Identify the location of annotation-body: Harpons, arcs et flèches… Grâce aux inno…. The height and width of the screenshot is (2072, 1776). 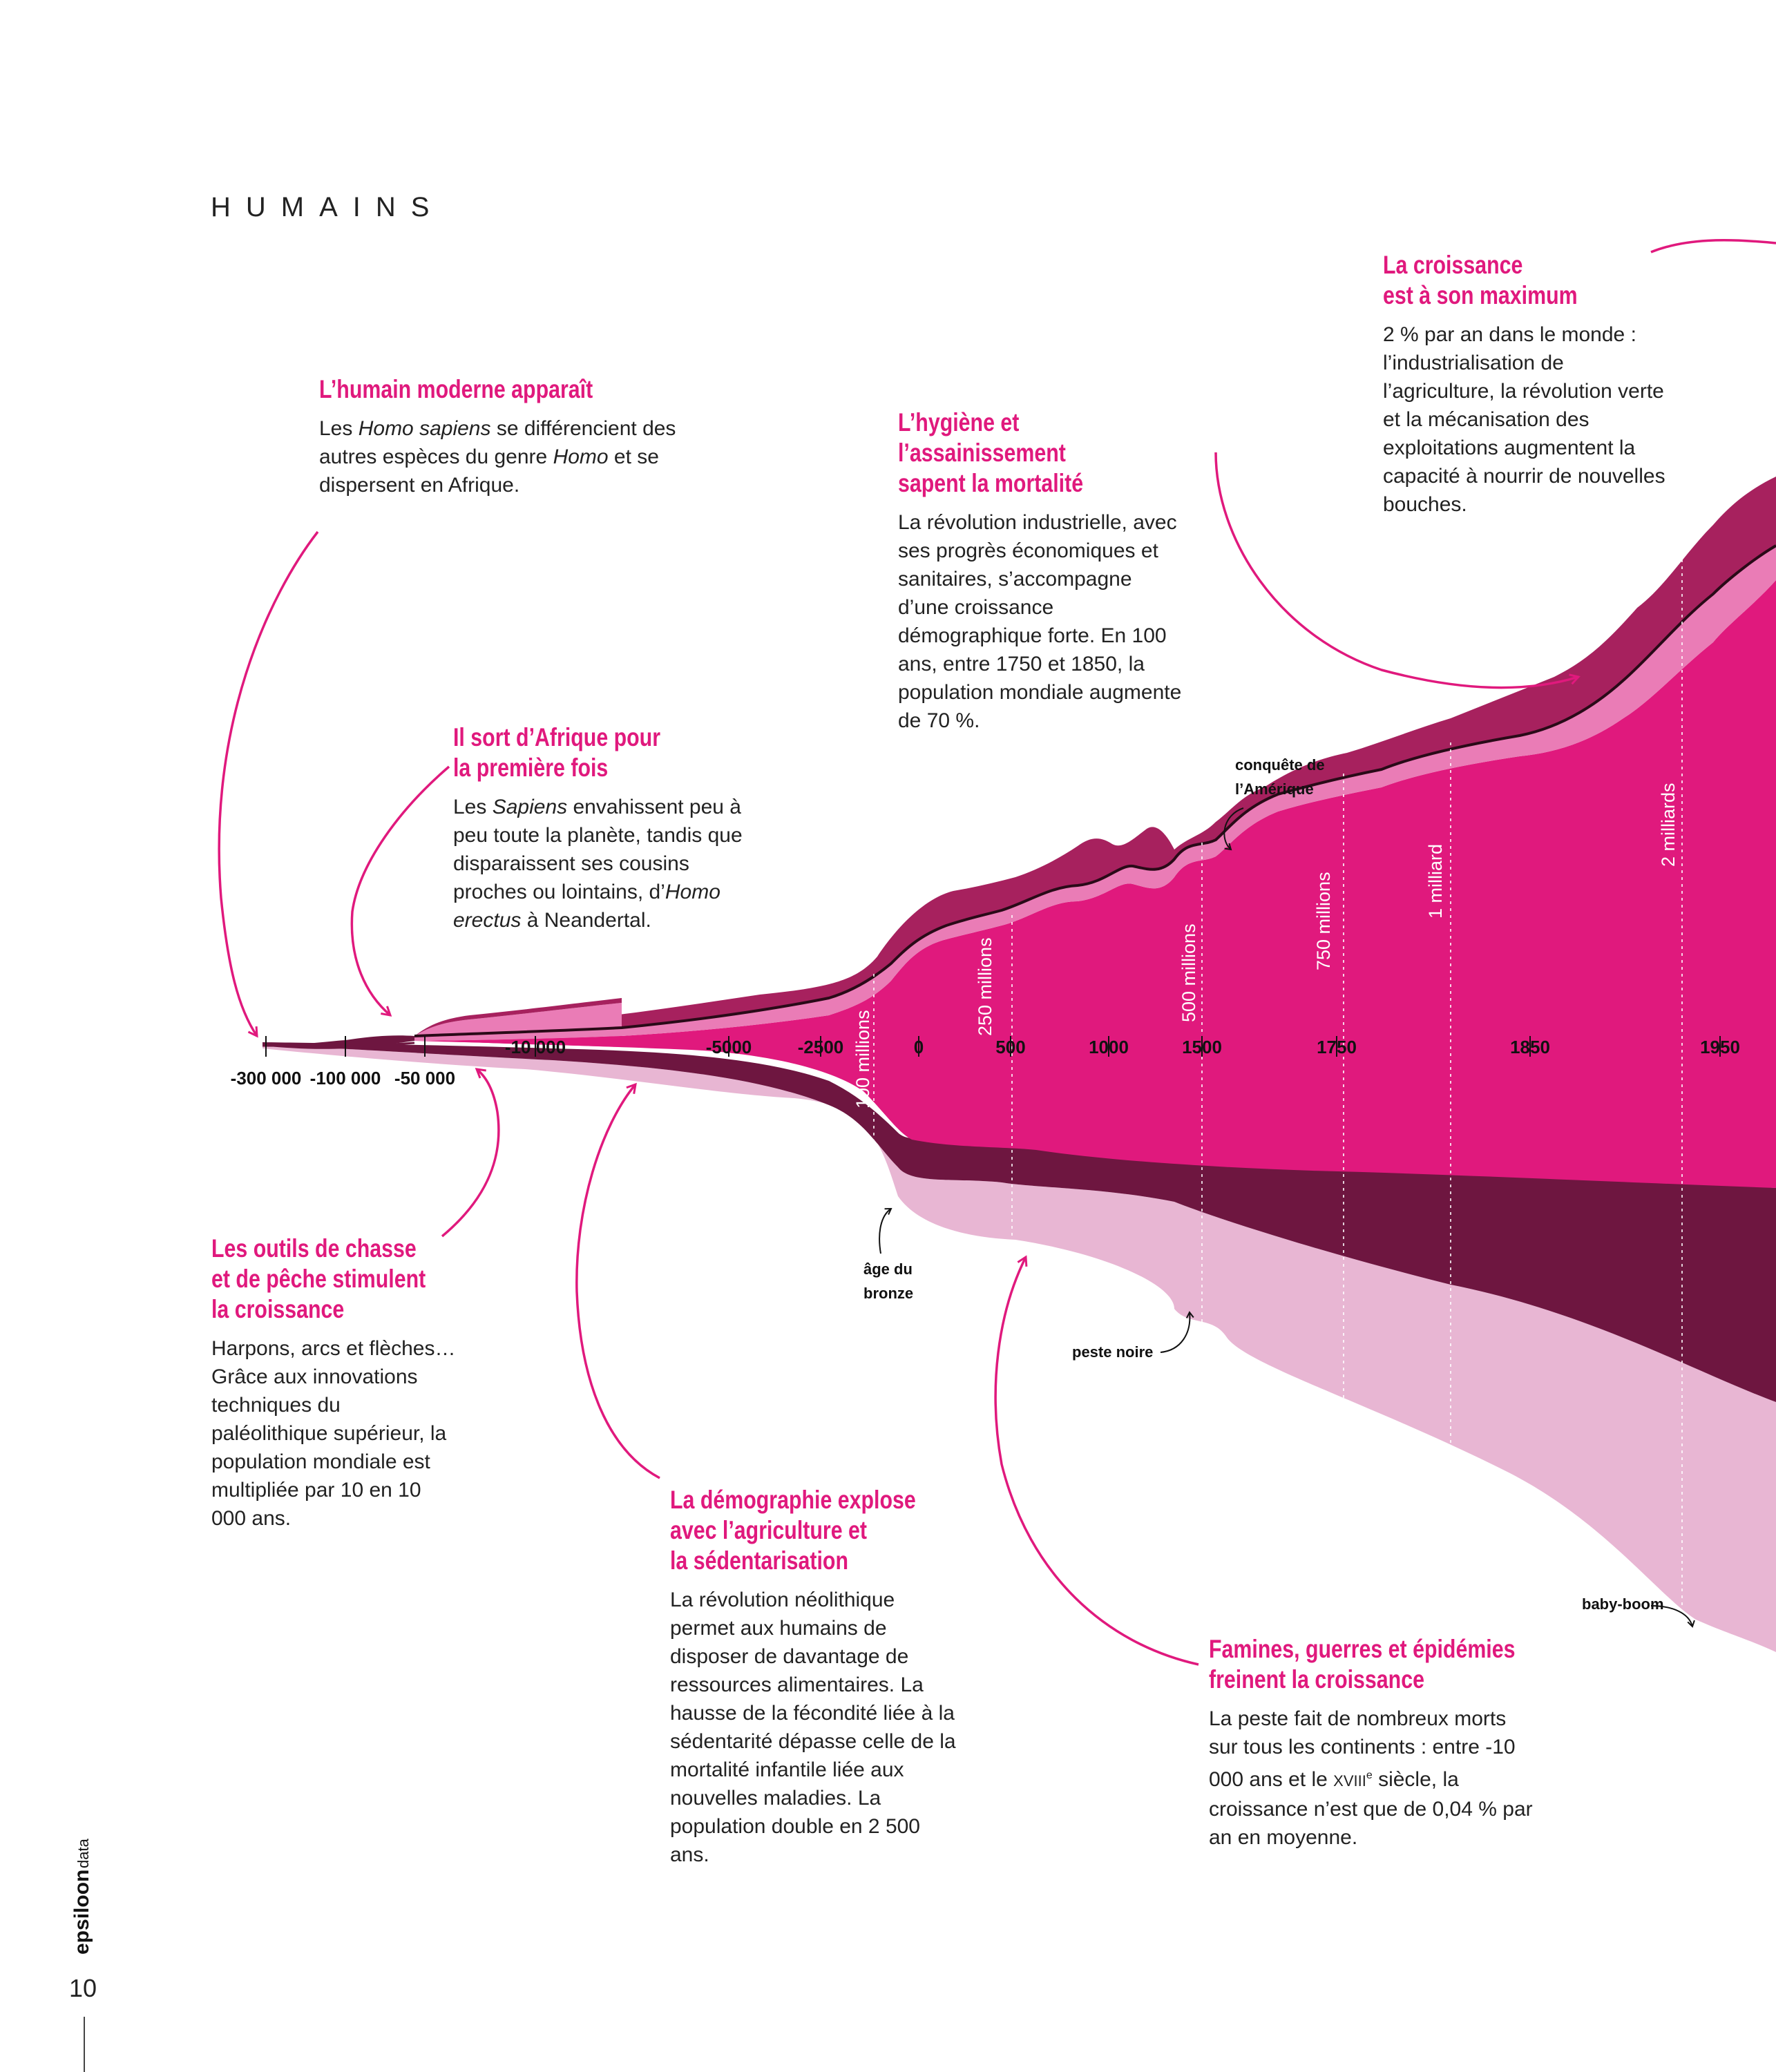
(333, 1433).